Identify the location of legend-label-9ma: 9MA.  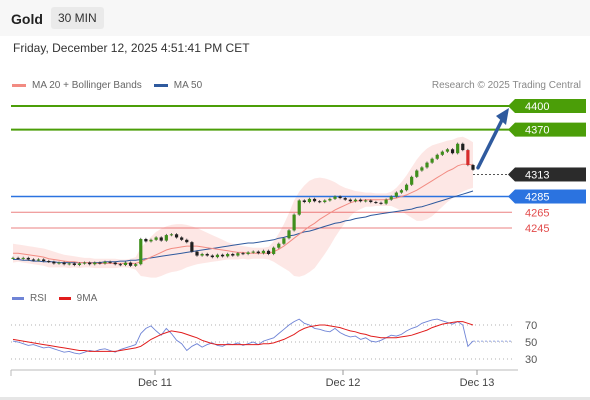
(87, 298).